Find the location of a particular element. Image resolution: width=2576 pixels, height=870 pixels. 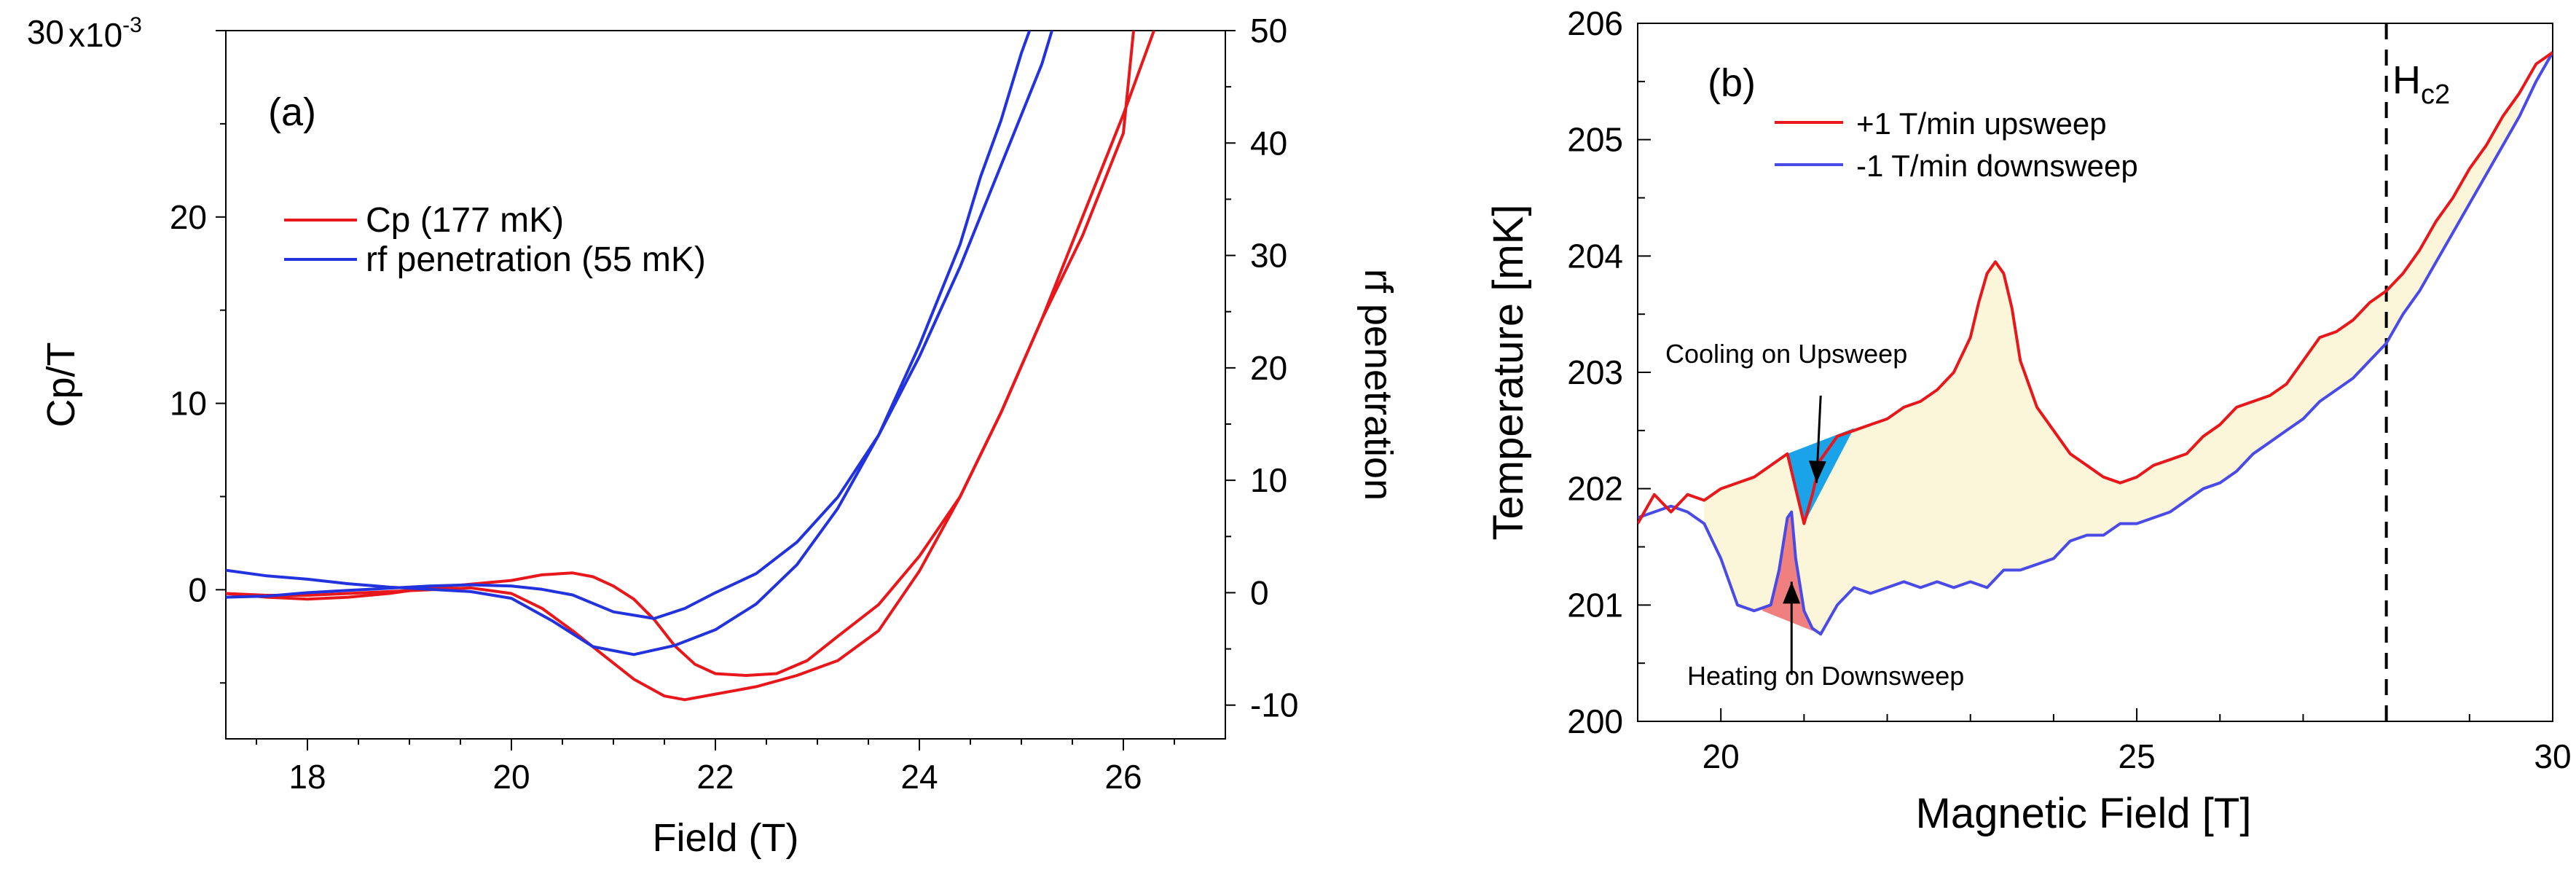

panel-b-y-tick-label: 206 is located at coordinates (1595, 23).